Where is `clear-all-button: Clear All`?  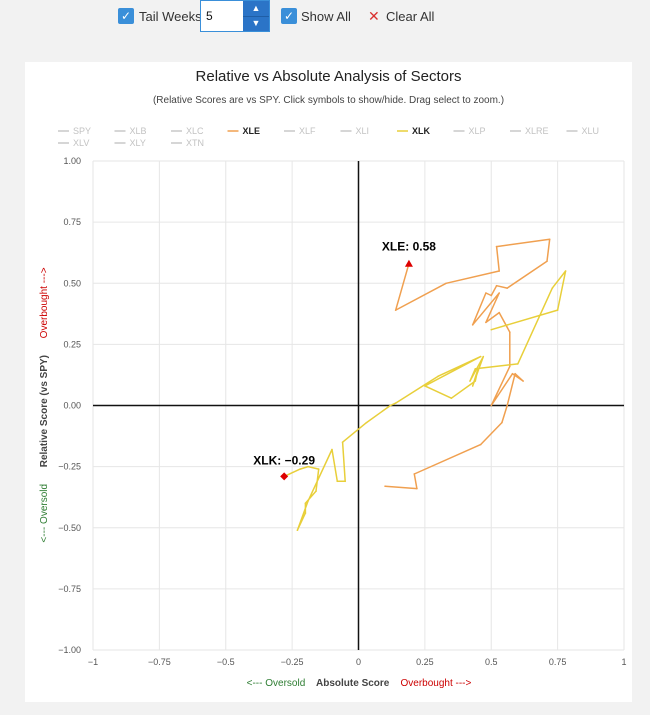
clear-all-button: Clear All is located at coordinates (410, 16).